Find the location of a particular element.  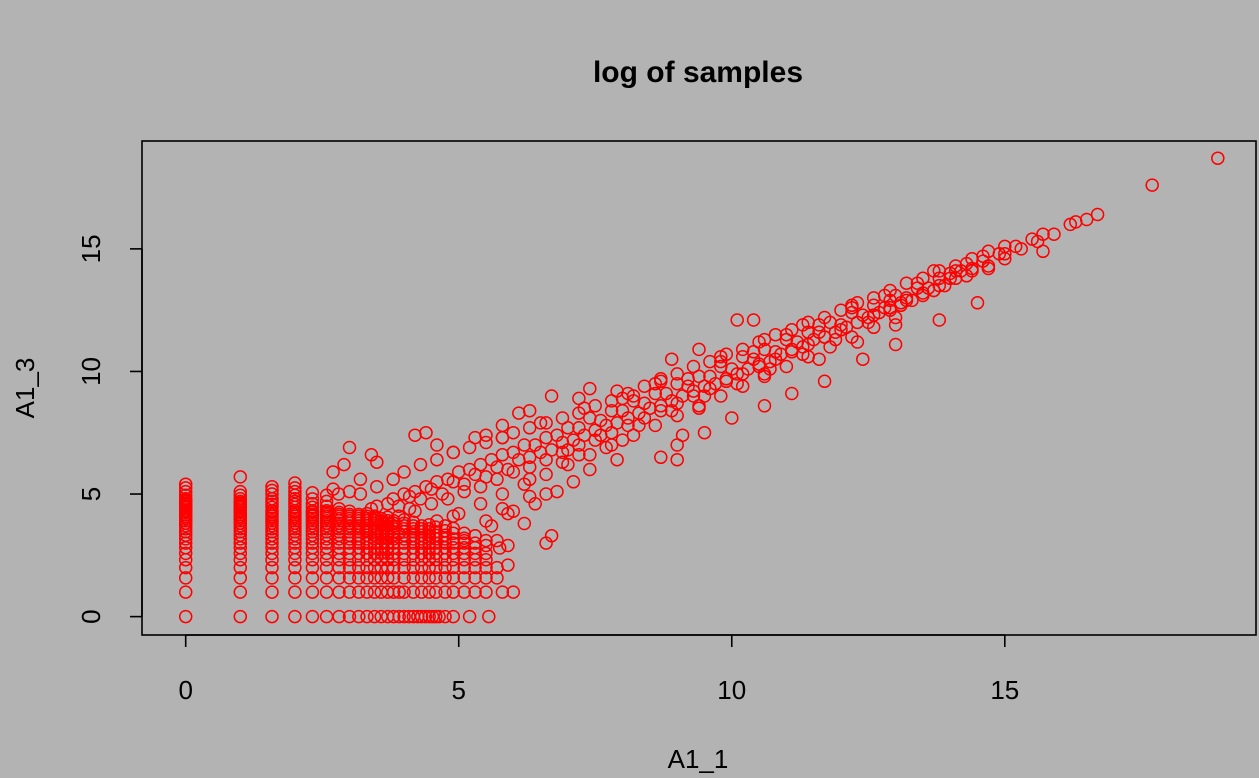

x-tick-label: 0 is located at coordinates (185, 690).